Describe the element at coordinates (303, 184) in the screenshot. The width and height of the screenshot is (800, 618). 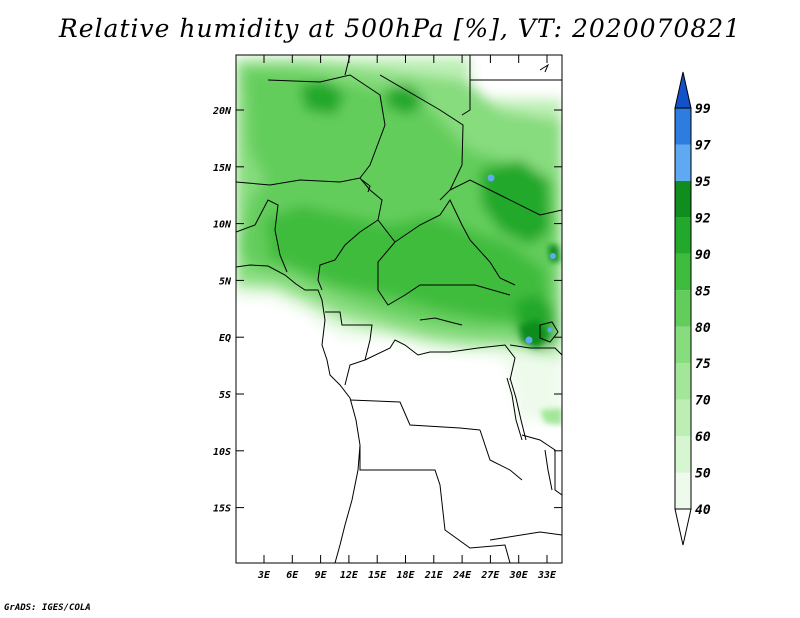
I see `border-sahel` at that location.